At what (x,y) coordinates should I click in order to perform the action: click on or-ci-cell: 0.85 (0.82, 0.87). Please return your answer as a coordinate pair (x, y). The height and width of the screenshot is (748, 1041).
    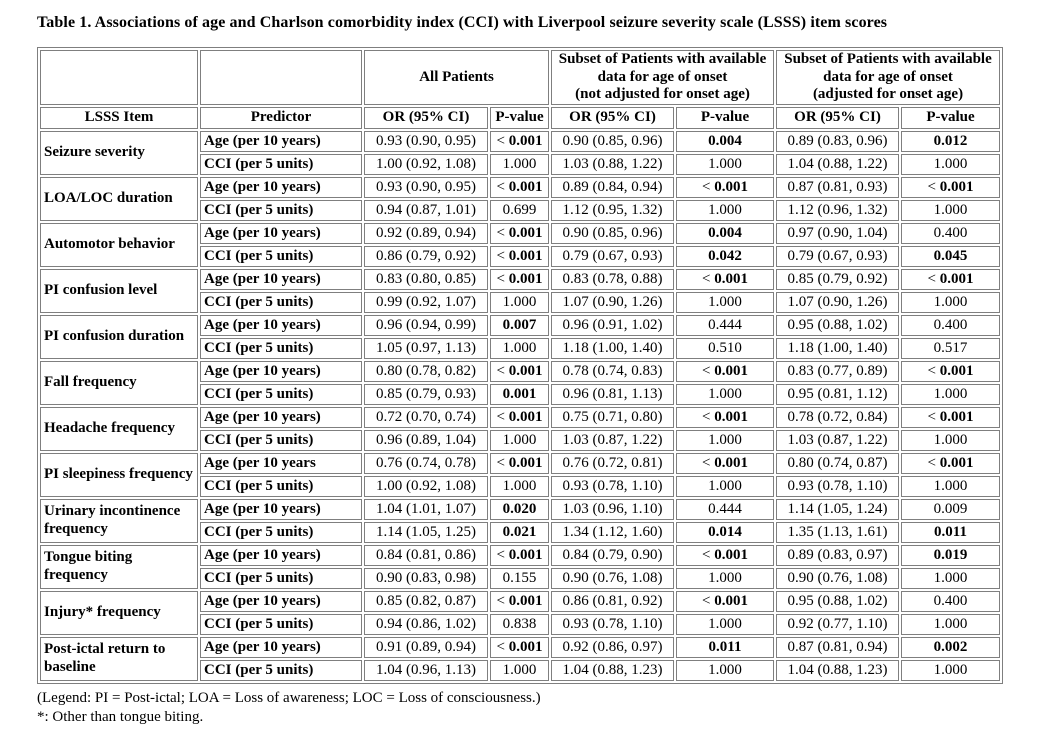
    Looking at the image, I should click on (426, 602).